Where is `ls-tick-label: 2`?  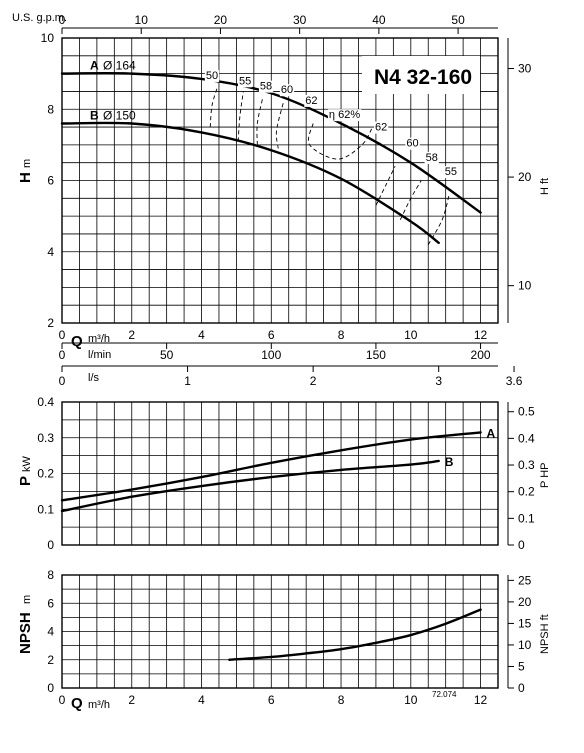 ls-tick-label: 2 is located at coordinates (313, 381).